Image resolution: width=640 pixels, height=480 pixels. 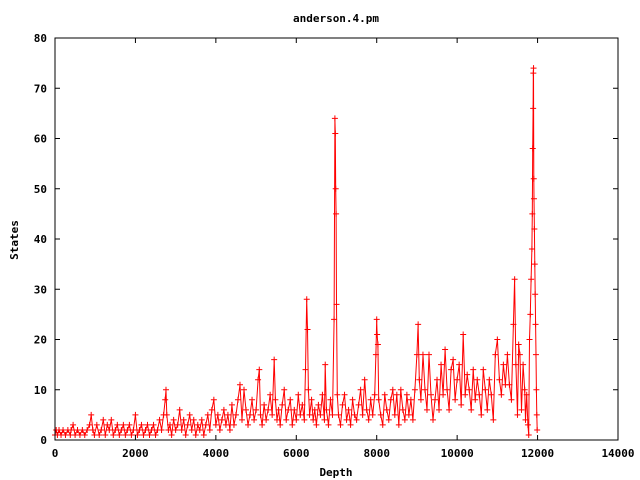 I want to click on y-tick-label: 40, so click(x=40, y=239).